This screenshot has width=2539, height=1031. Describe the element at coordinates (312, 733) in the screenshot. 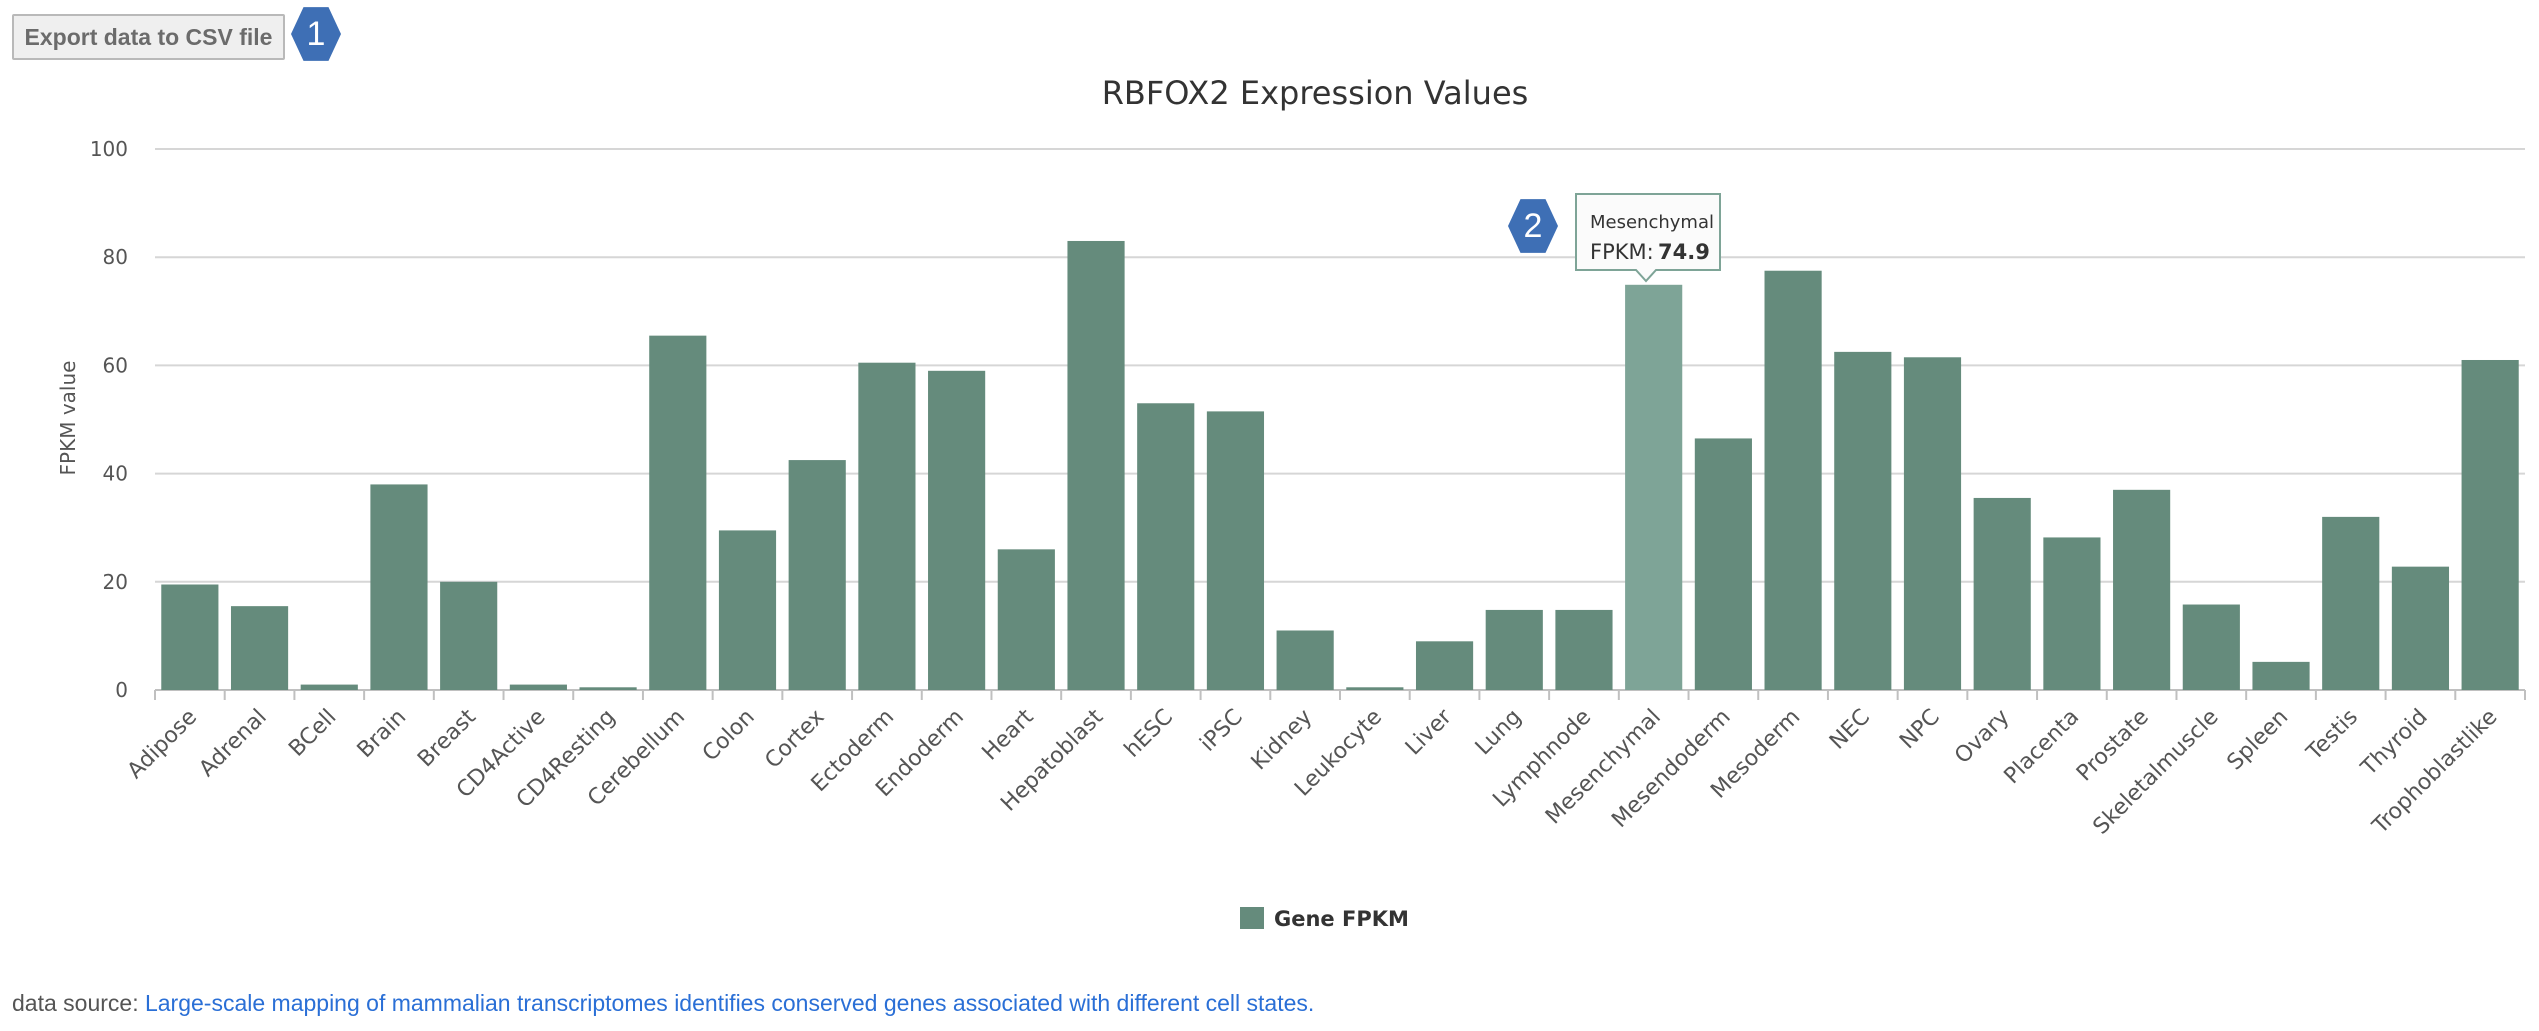

I see `x-tick-label: BCell` at that location.